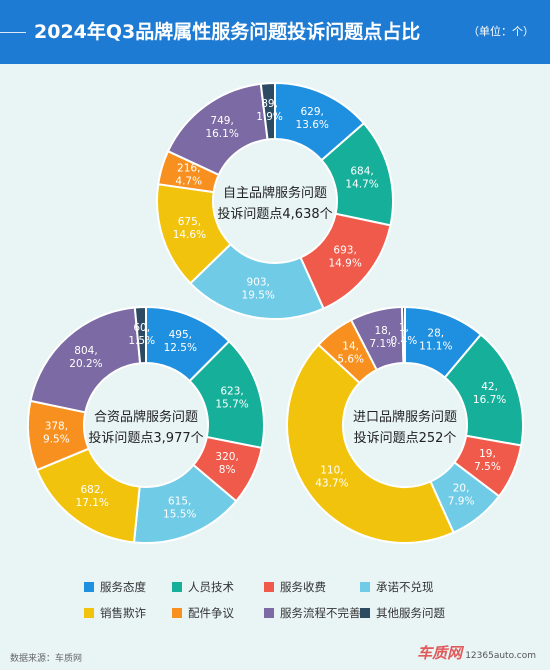  What do you see at coordinates (461, 494) in the screenshot?
I see `slice-label-import-unkept-promise: 20, 7.9%` at bounding box center [461, 494].